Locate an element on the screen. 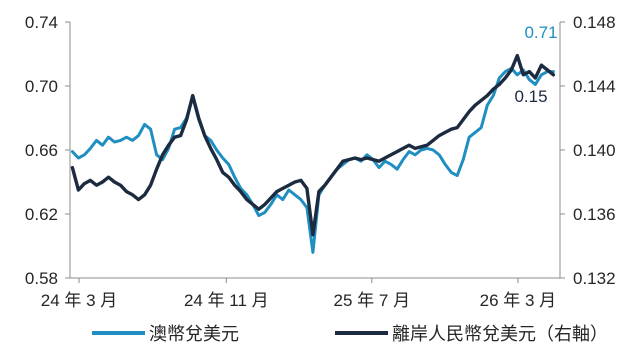 The width and height of the screenshot is (644, 349). x-axis-tick-label: 25 年 7 月 is located at coordinates (372, 300).